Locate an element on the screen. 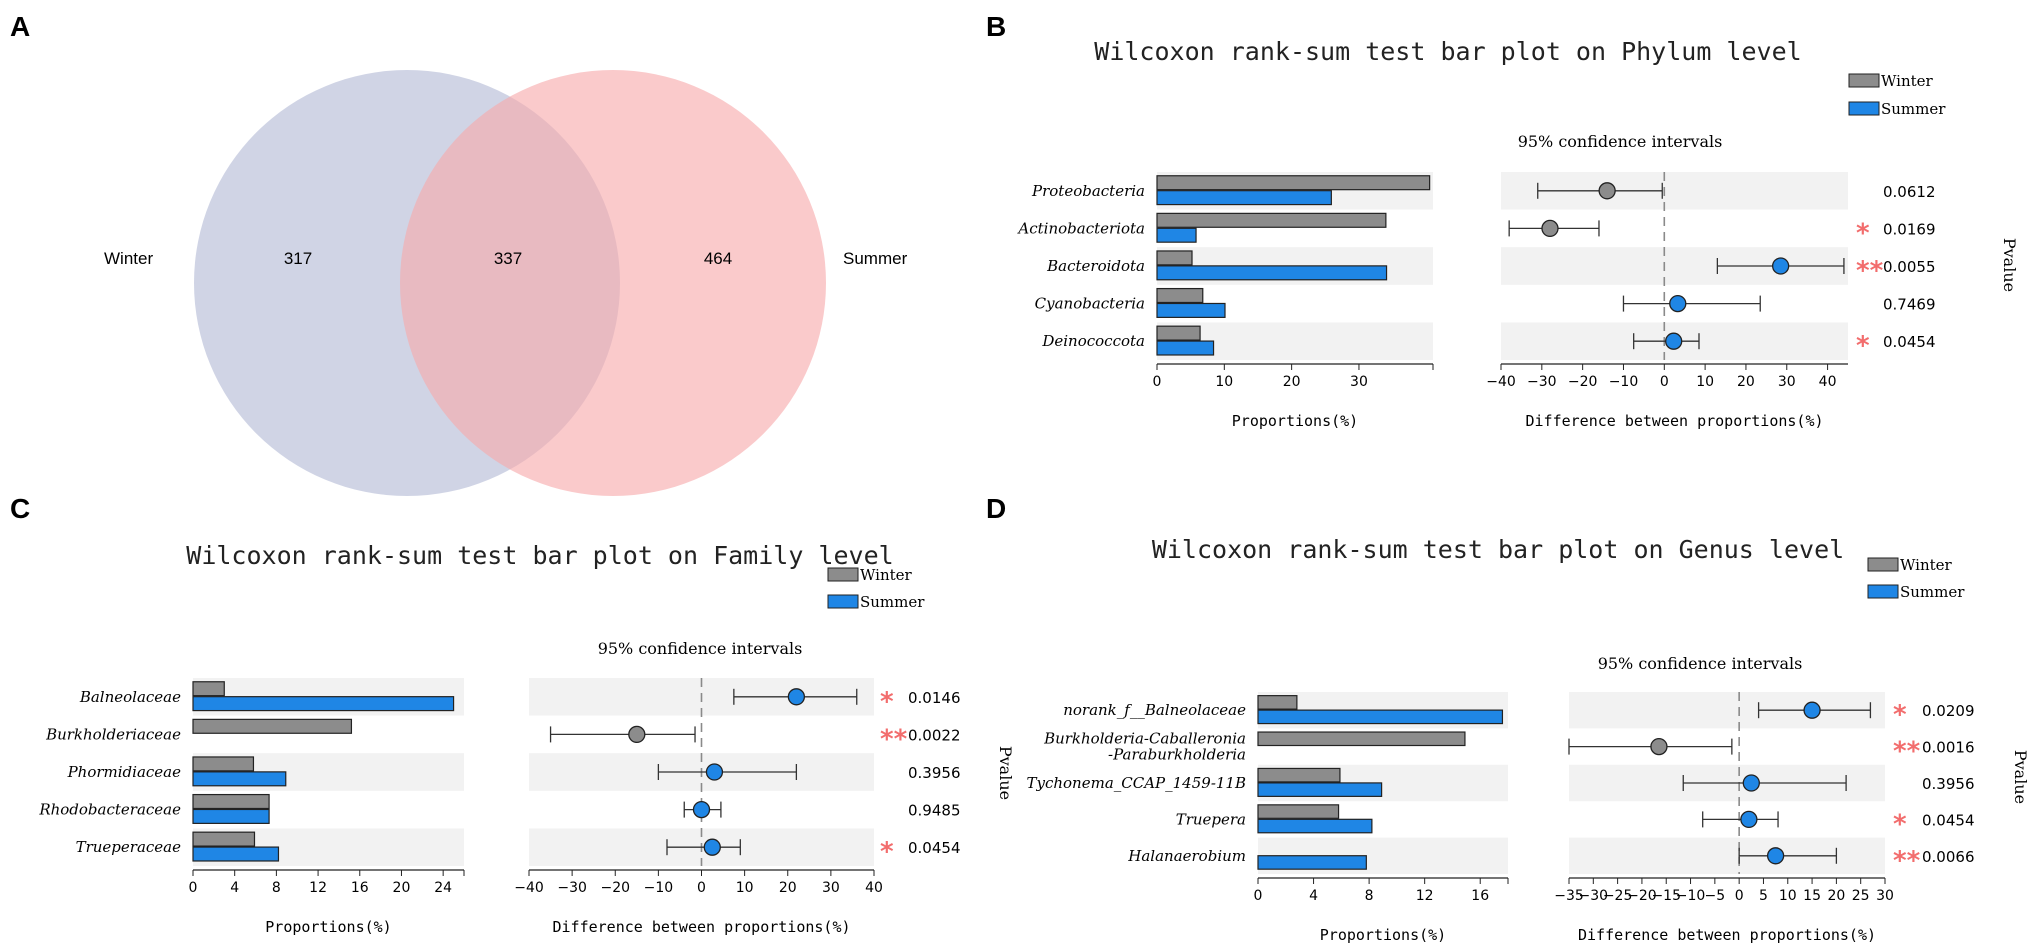  ci-x-tick-label: −15 is located at coordinates (1666, 896).